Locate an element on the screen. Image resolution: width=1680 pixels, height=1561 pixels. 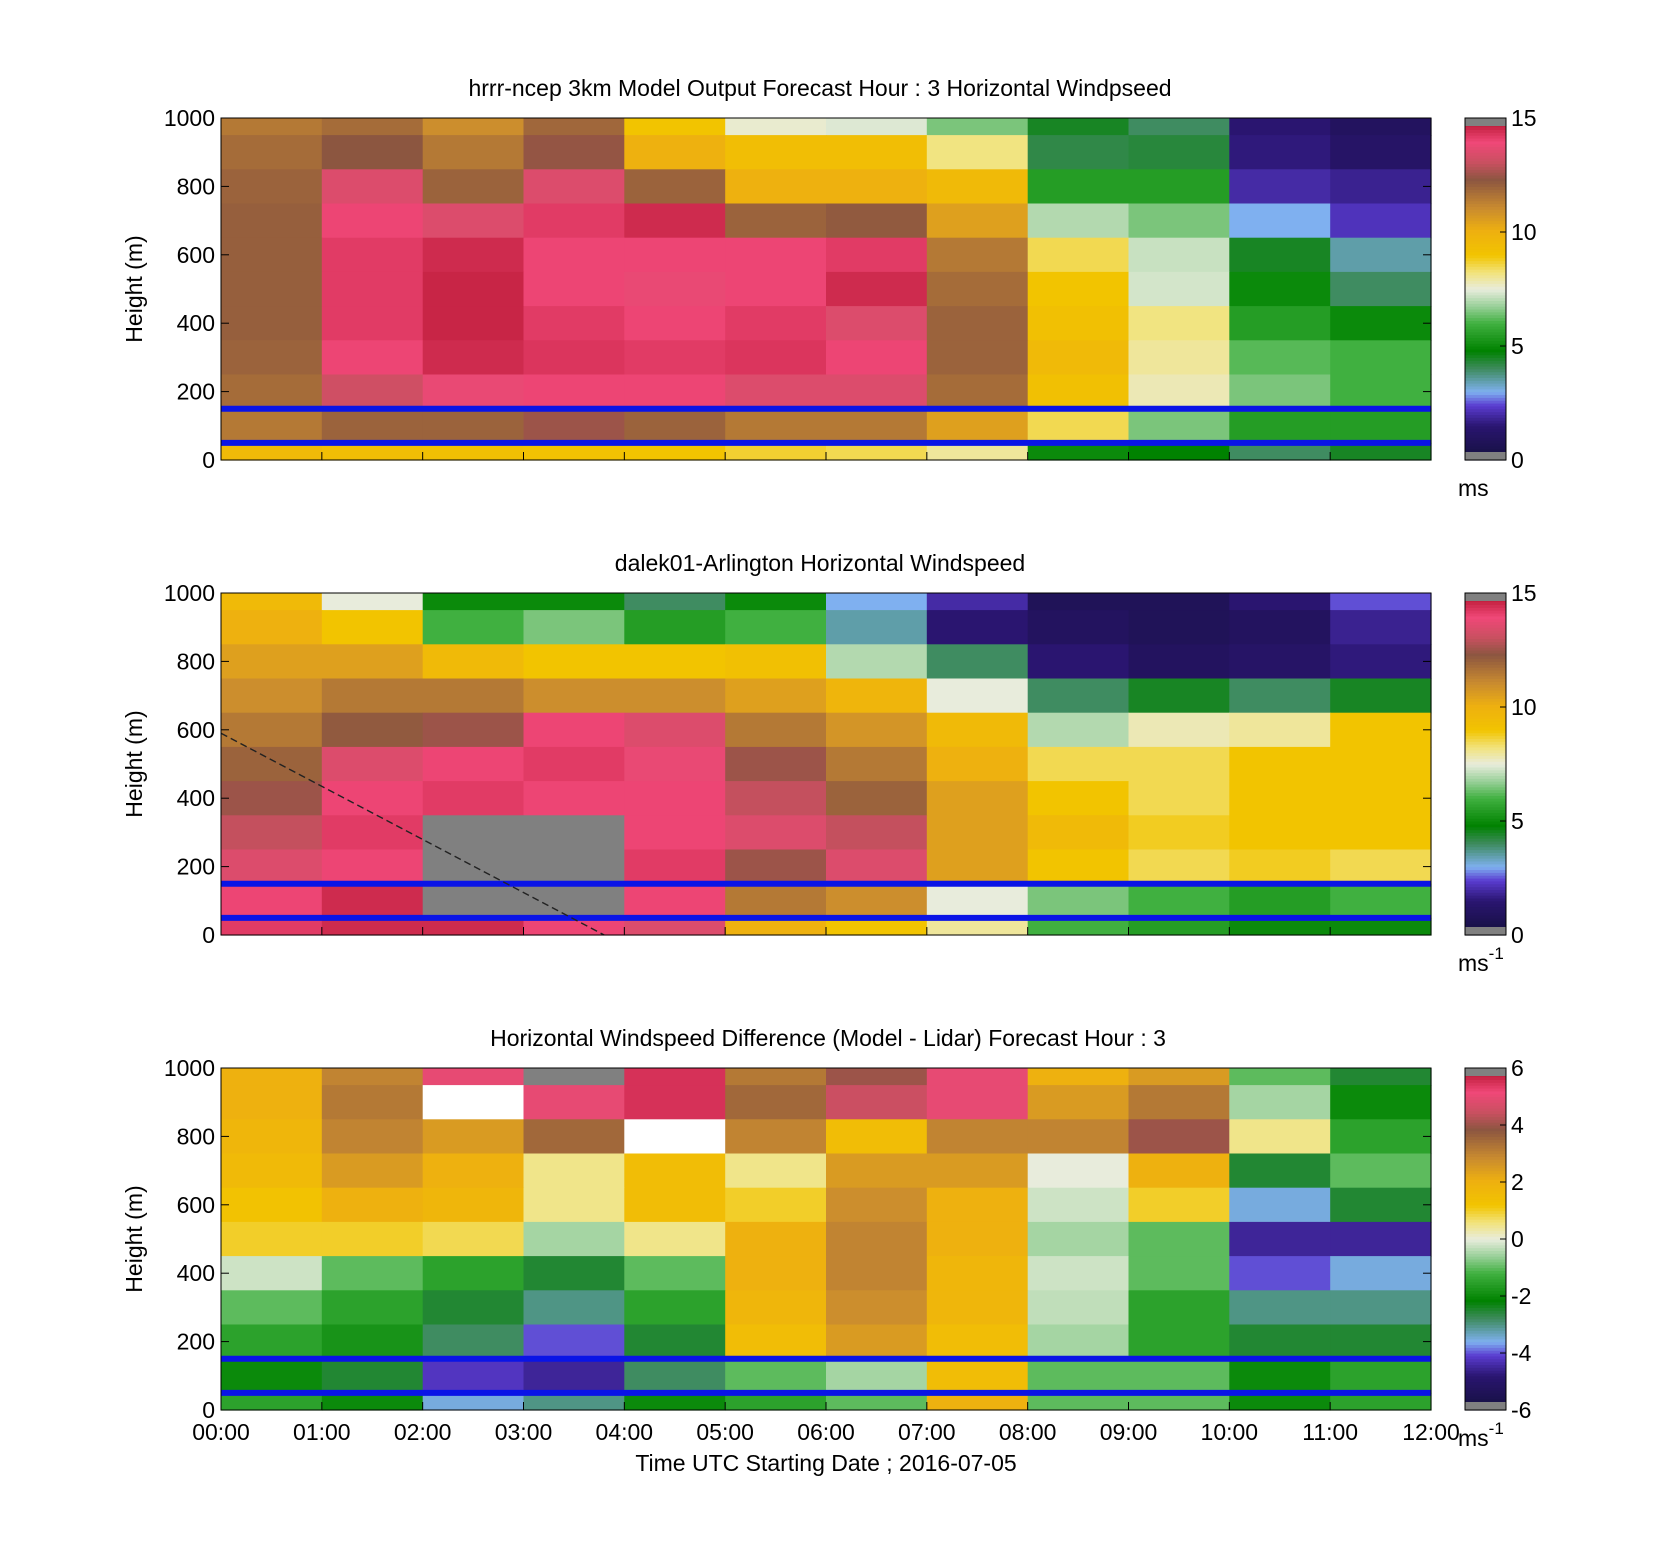
colorbar-tick-label: 2 is located at coordinates (1517, 1182).